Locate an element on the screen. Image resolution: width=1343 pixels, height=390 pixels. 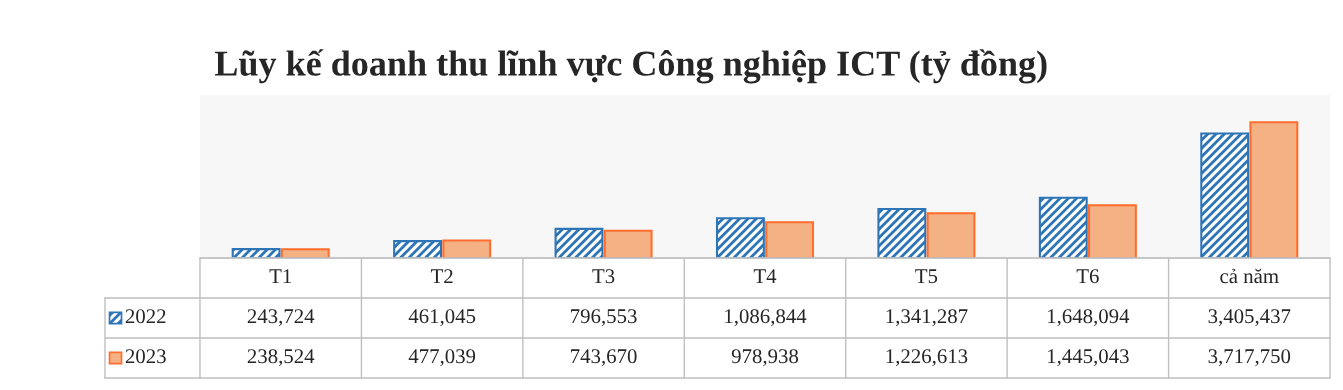
x-tick-label: cả năm is located at coordinates (1249, 276).